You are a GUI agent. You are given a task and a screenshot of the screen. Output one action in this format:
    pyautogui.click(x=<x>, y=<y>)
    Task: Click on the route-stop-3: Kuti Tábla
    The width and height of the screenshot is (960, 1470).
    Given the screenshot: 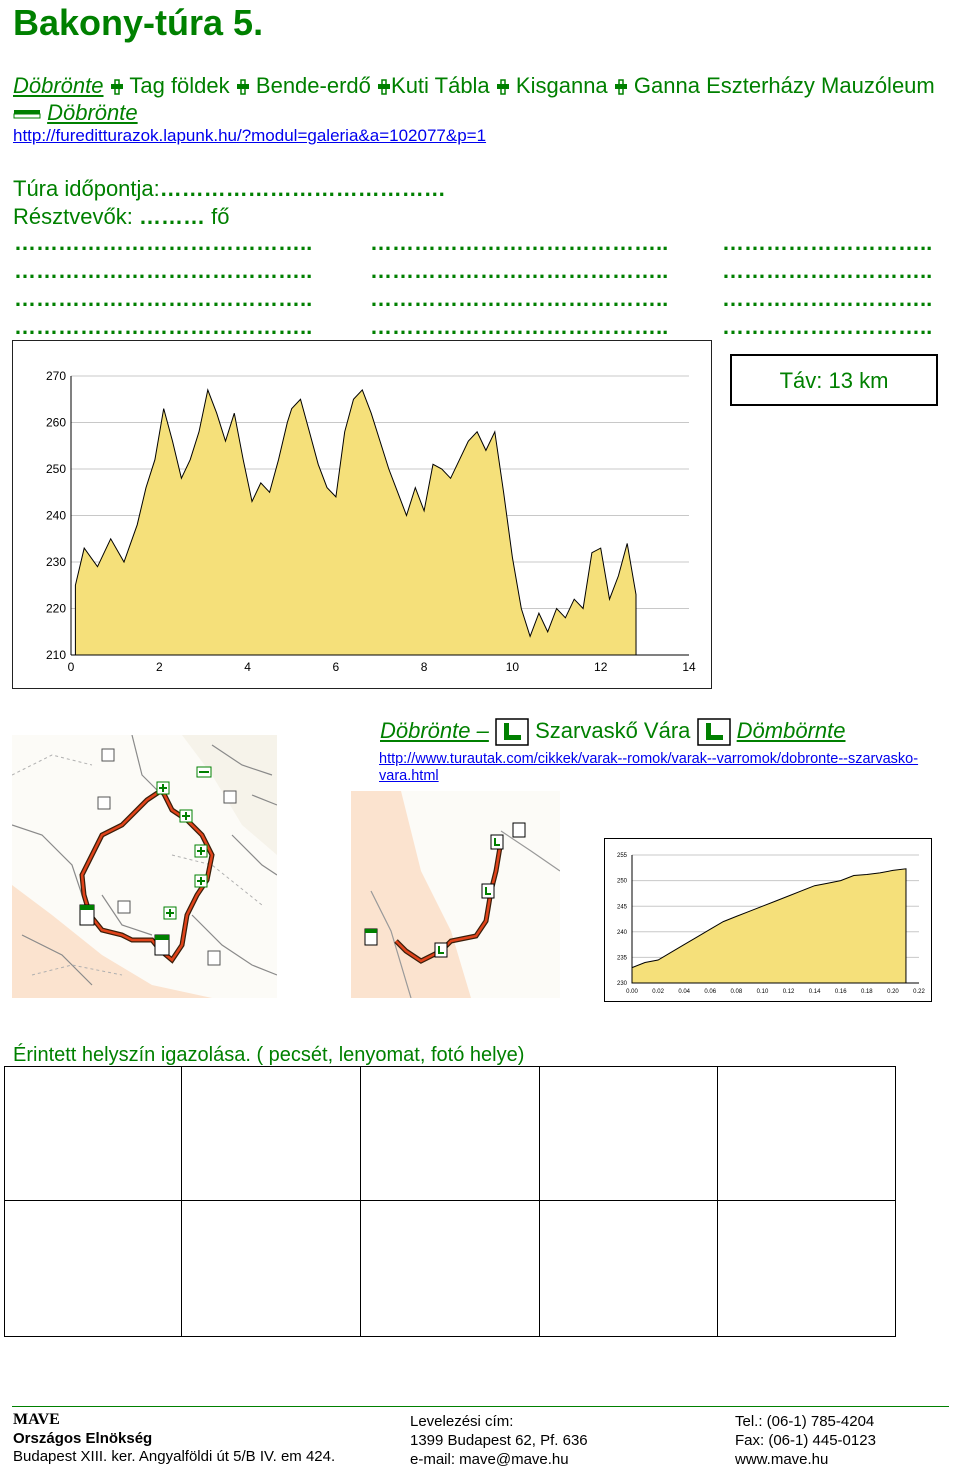 What is the action you would take?
    pyautogui.click(x=440, y=85)
    